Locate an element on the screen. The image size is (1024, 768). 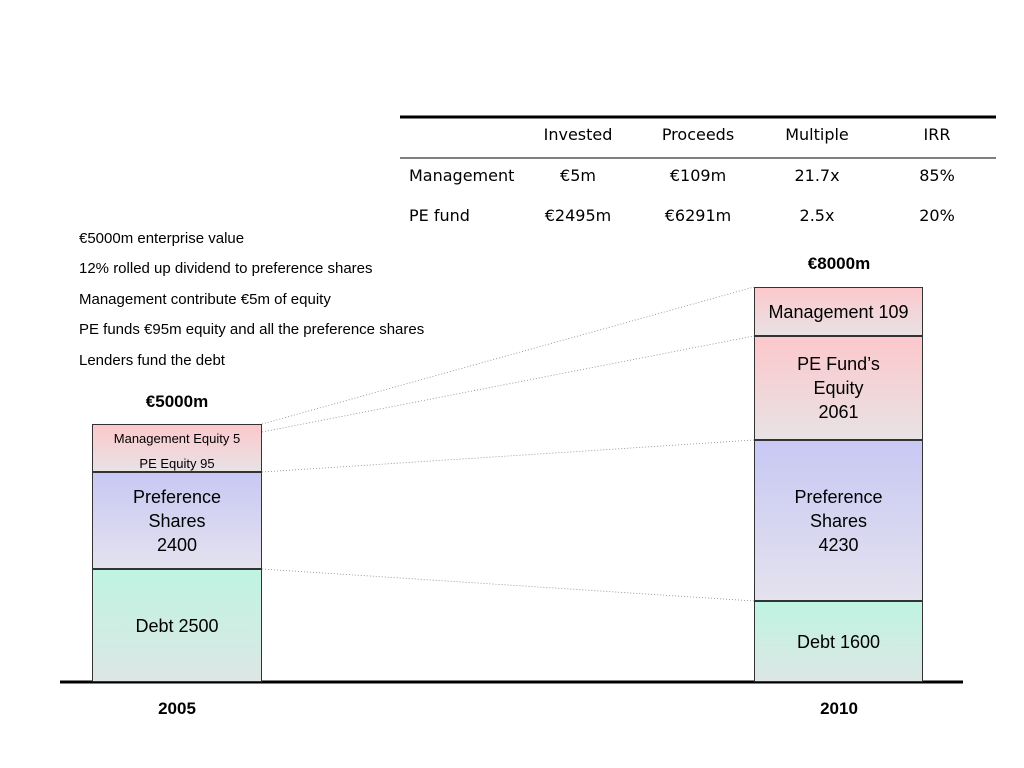
block-label: 4230 is located at coordinates (838, 544).